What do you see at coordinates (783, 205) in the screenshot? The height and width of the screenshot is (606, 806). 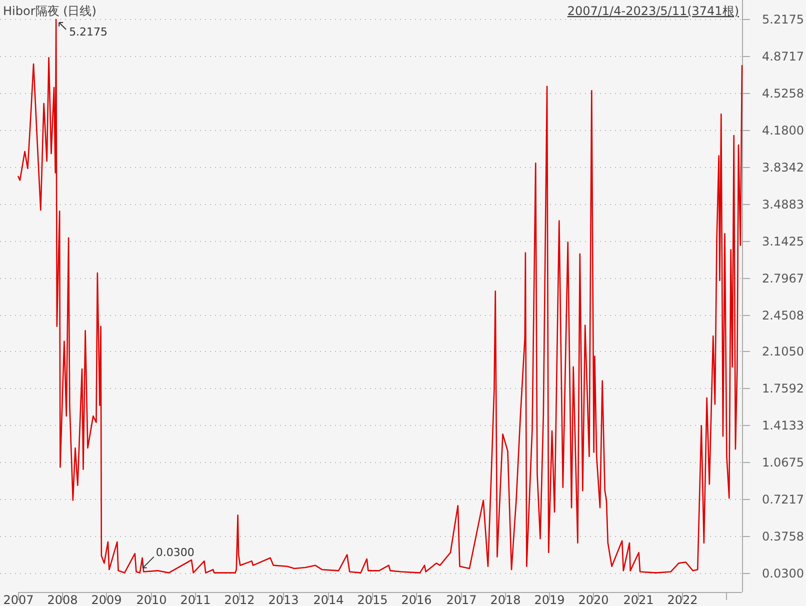 I see `y-tick-label: 3.4883` at bounding box center [783, 205].